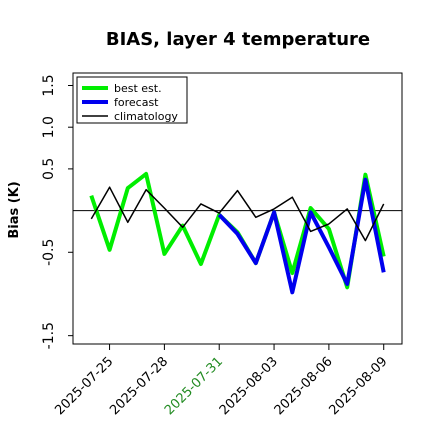  Describe the element at coordinates (49, 252) in the screenshot. I see `y-tick-label: -0.5` at that location.